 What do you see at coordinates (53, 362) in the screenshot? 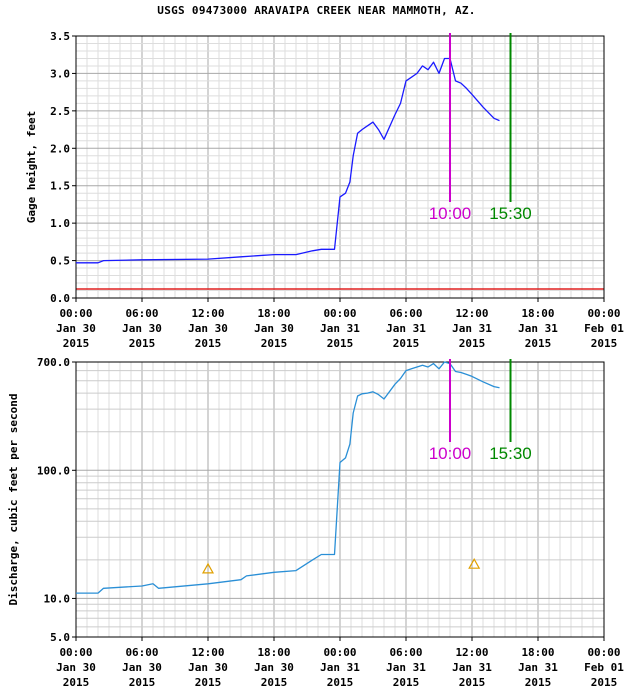
I see `y-tick-label: 700.0` at bounding box center [53, 362].